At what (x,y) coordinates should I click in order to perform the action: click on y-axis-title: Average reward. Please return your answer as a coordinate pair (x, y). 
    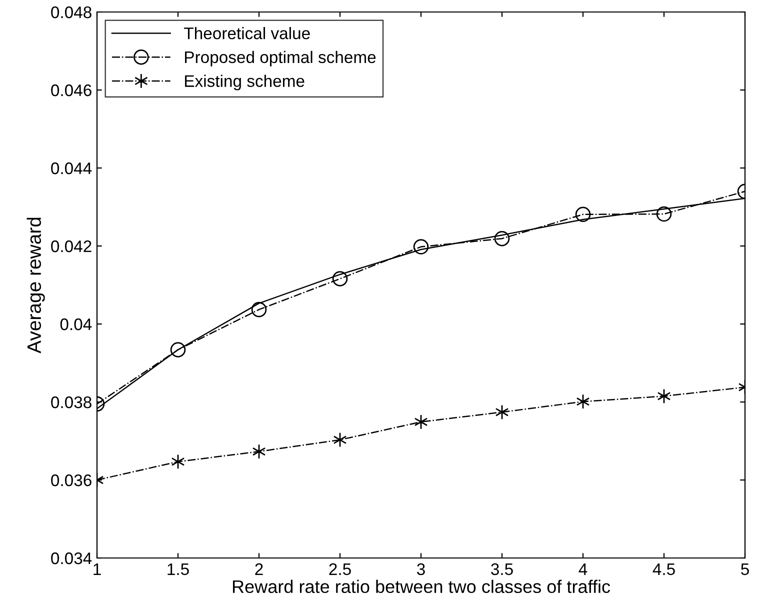
    Looking at the image, I should click on (35, 286).